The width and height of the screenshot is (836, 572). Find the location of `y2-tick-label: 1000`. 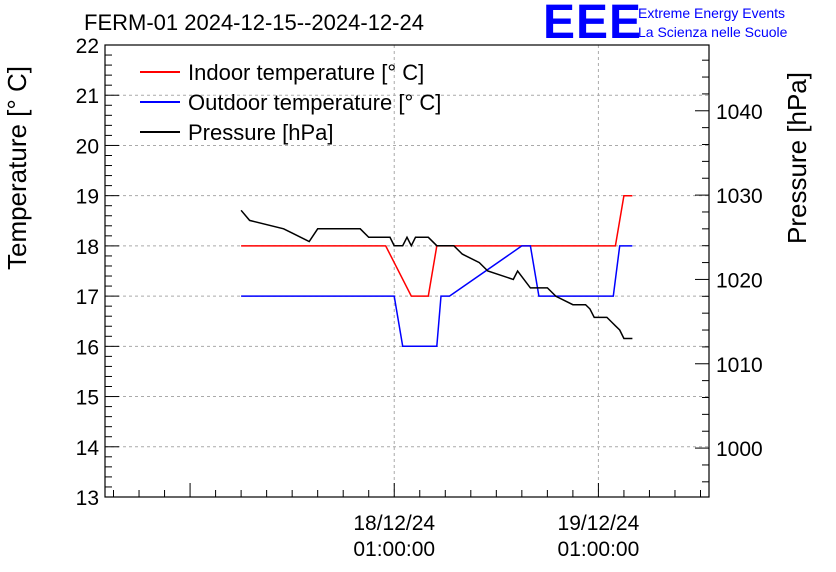

y2-tick-label: 1000 is located at coordinates (739, 449).